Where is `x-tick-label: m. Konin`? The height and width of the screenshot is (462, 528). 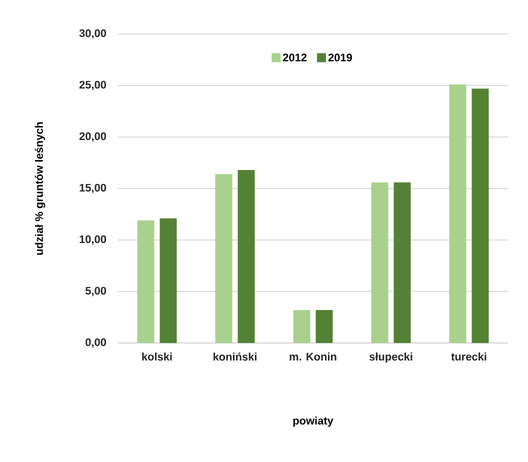
x-tick-label: m. Konin is located at coordinates (313, 356).